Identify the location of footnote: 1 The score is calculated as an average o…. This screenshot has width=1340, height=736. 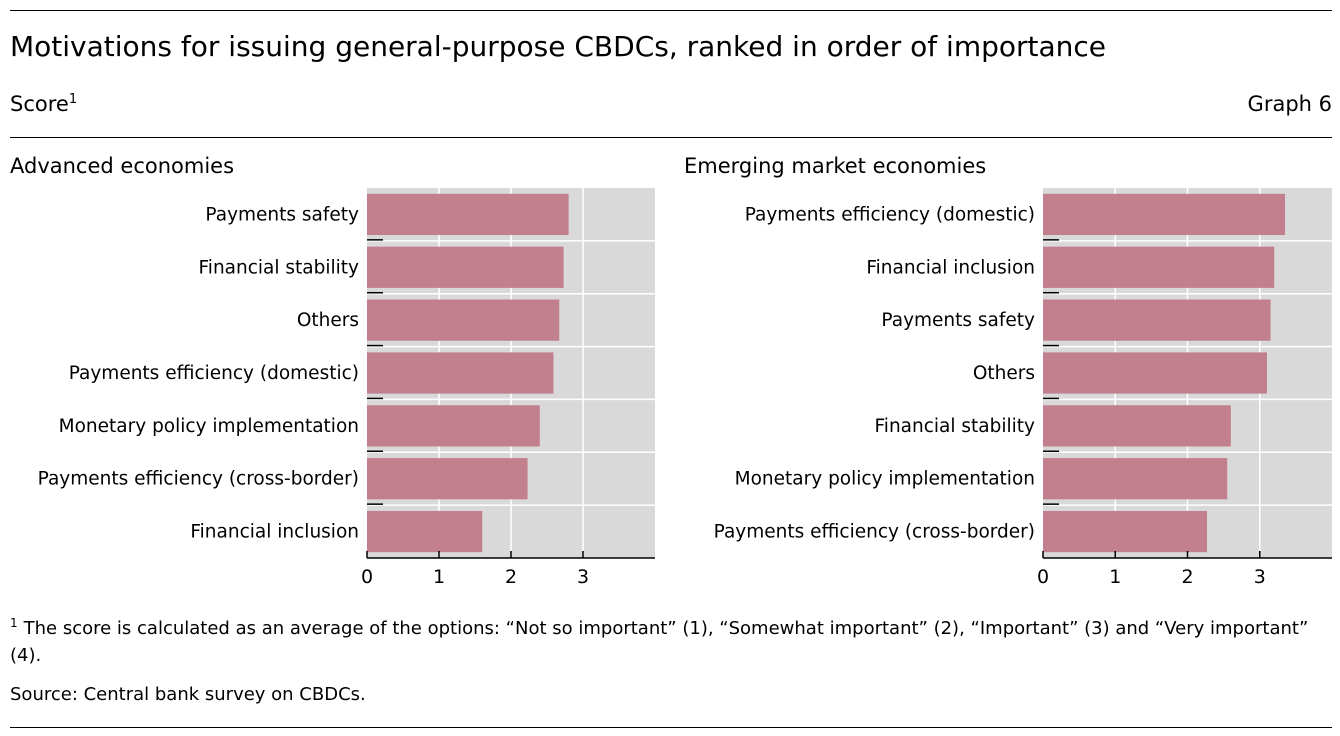
(660, 639).